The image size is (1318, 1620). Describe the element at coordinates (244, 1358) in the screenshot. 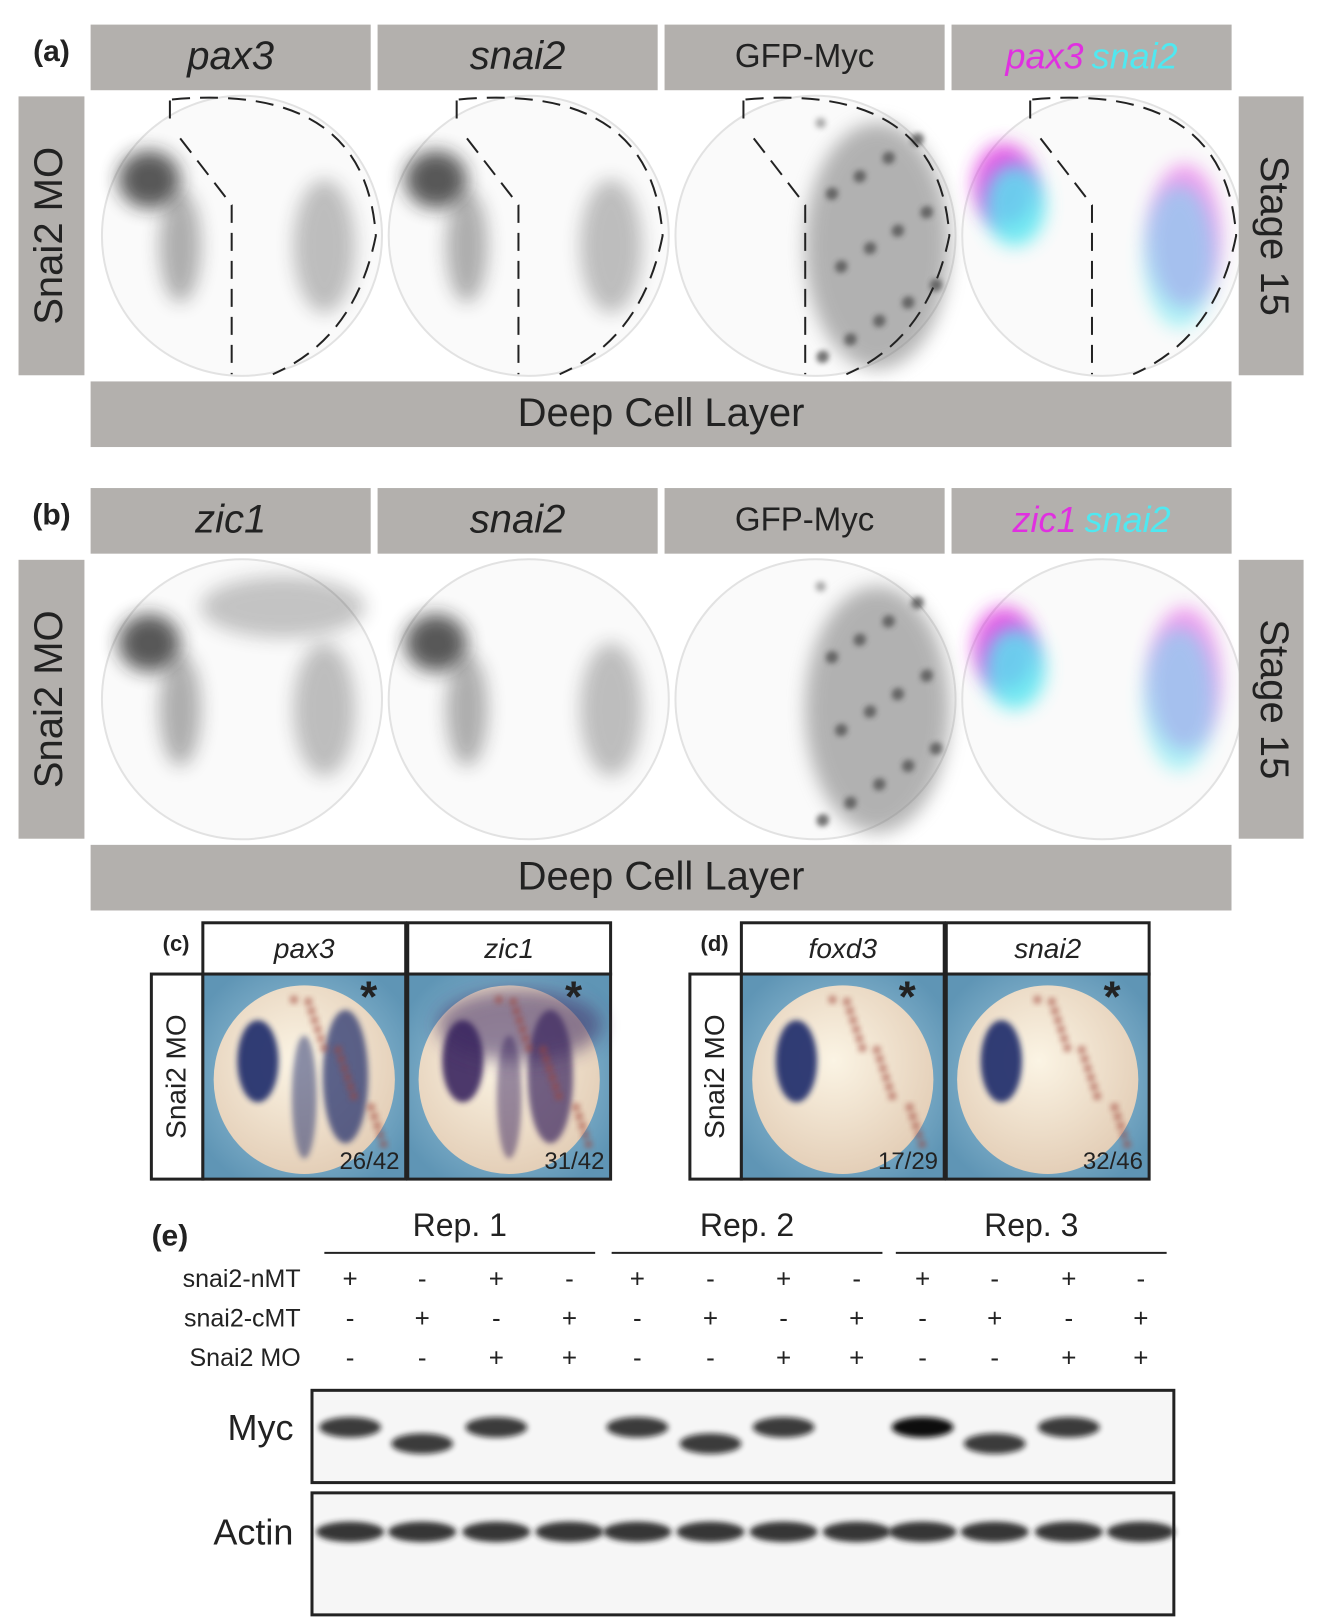

I see `row-label: Snai2 MO` at that location.